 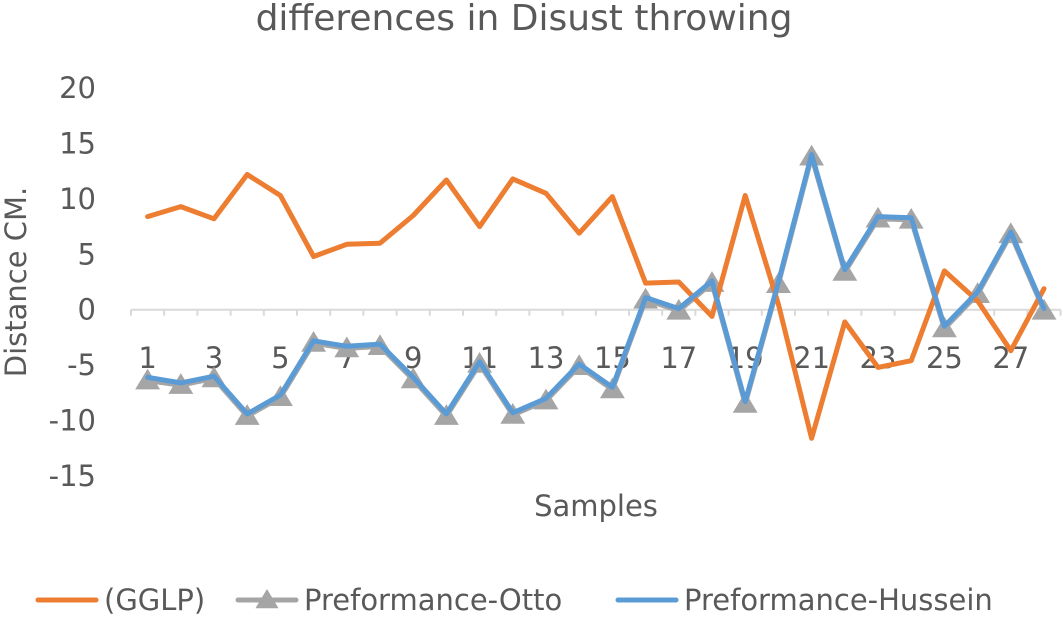 I want to click on x-tick-label: 9, so click(x=413, y=358).